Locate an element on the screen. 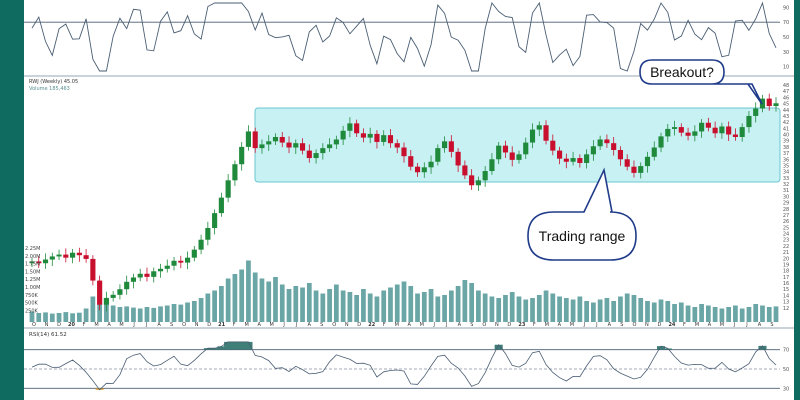 The height and width of the screenshot is (400, 800). price-tick-label: 18 is located at coordinates (786, 272).